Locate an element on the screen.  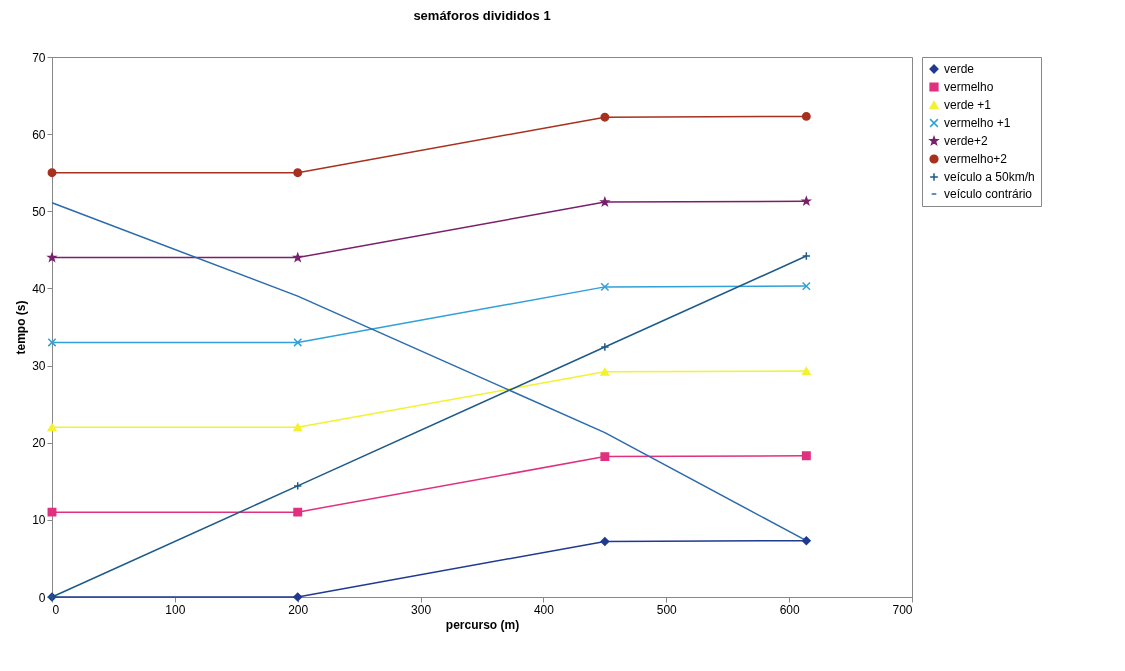
x-tick-label: 0 is located at coordinates (56, 609).